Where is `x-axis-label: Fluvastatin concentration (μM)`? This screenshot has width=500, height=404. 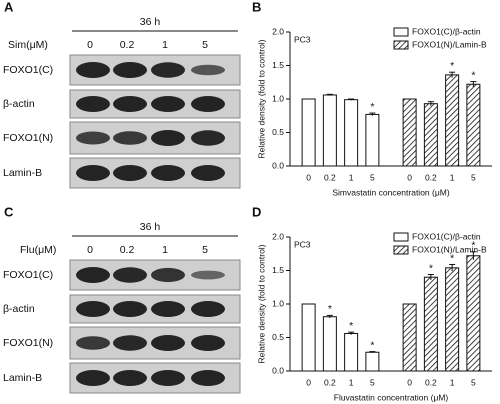
x-axis-label: Fluvastatin concentration (μM) is located at coordinates (391, 397).